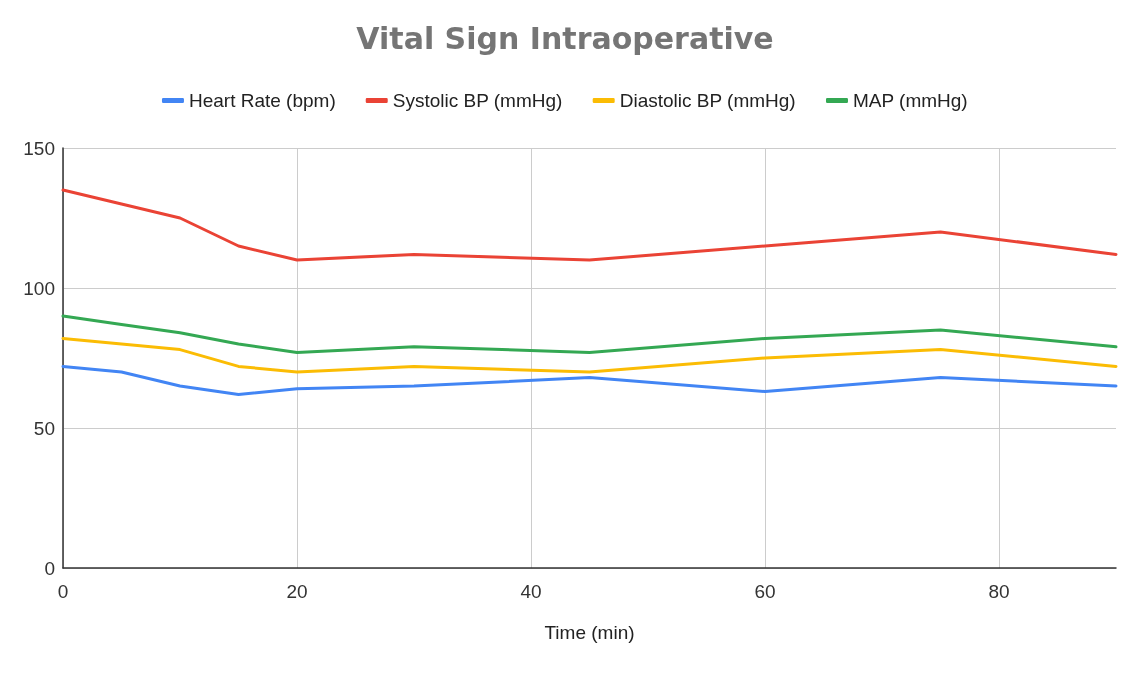 Image resolution: width=1130 pixels, height=673 pixels. Describe the element at coordinates (39, 288) in the screenshot. I see `y-tick-label: 100` at that location.